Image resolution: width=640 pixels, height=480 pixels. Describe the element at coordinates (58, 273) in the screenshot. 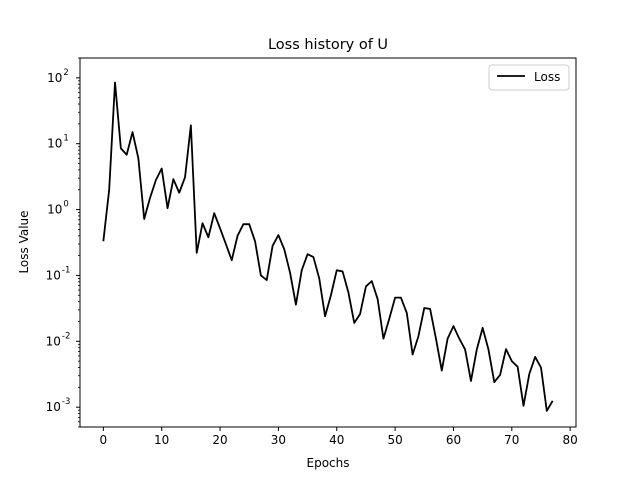

I see `y-tick-label: 10⁻¹` at that location.